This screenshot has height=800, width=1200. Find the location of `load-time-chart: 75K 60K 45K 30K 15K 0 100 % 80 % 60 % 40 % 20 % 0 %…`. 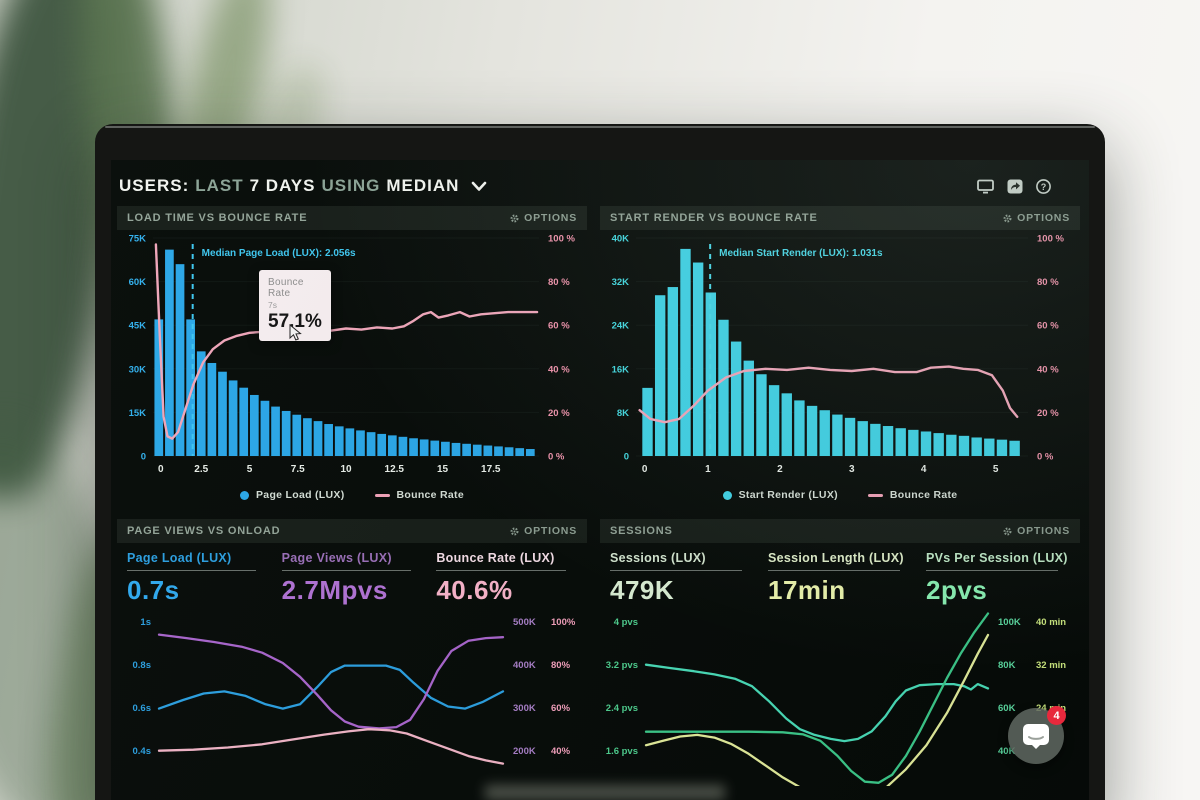

load-time-chart: 75K 60K 45K 30K 15K 0 100 % 80 % 60 % 40 % 20 % 0 %… is located at coordinates (352, 358).